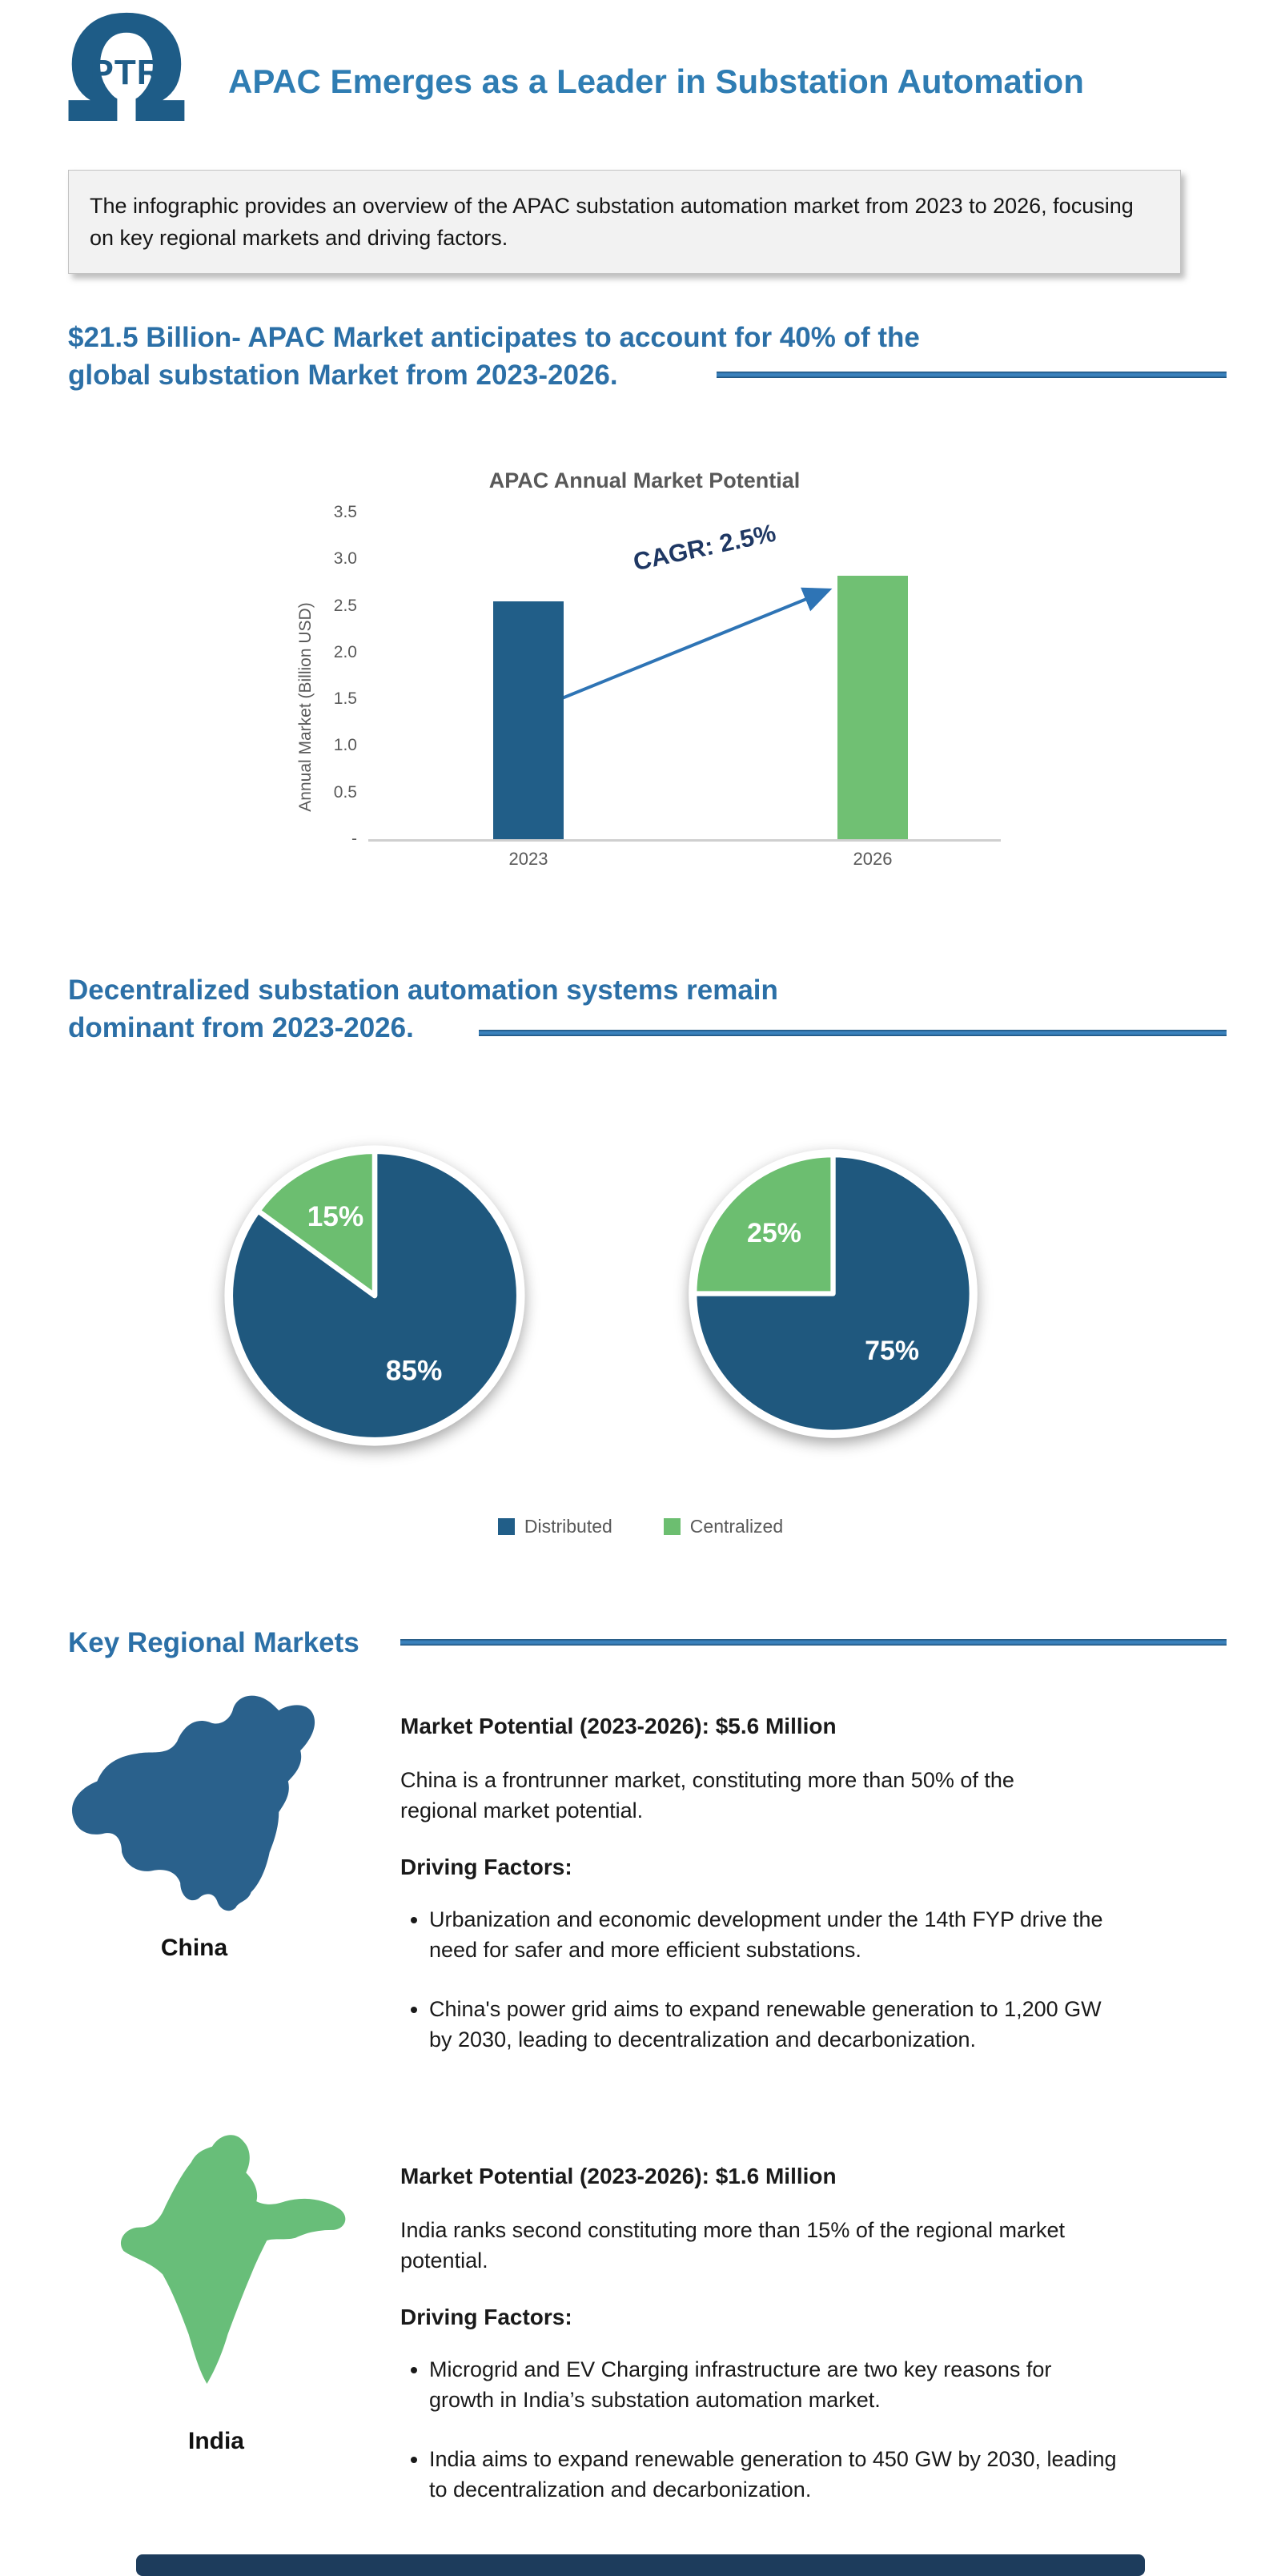  I want to click on footer-bar, so click(640, 2565).